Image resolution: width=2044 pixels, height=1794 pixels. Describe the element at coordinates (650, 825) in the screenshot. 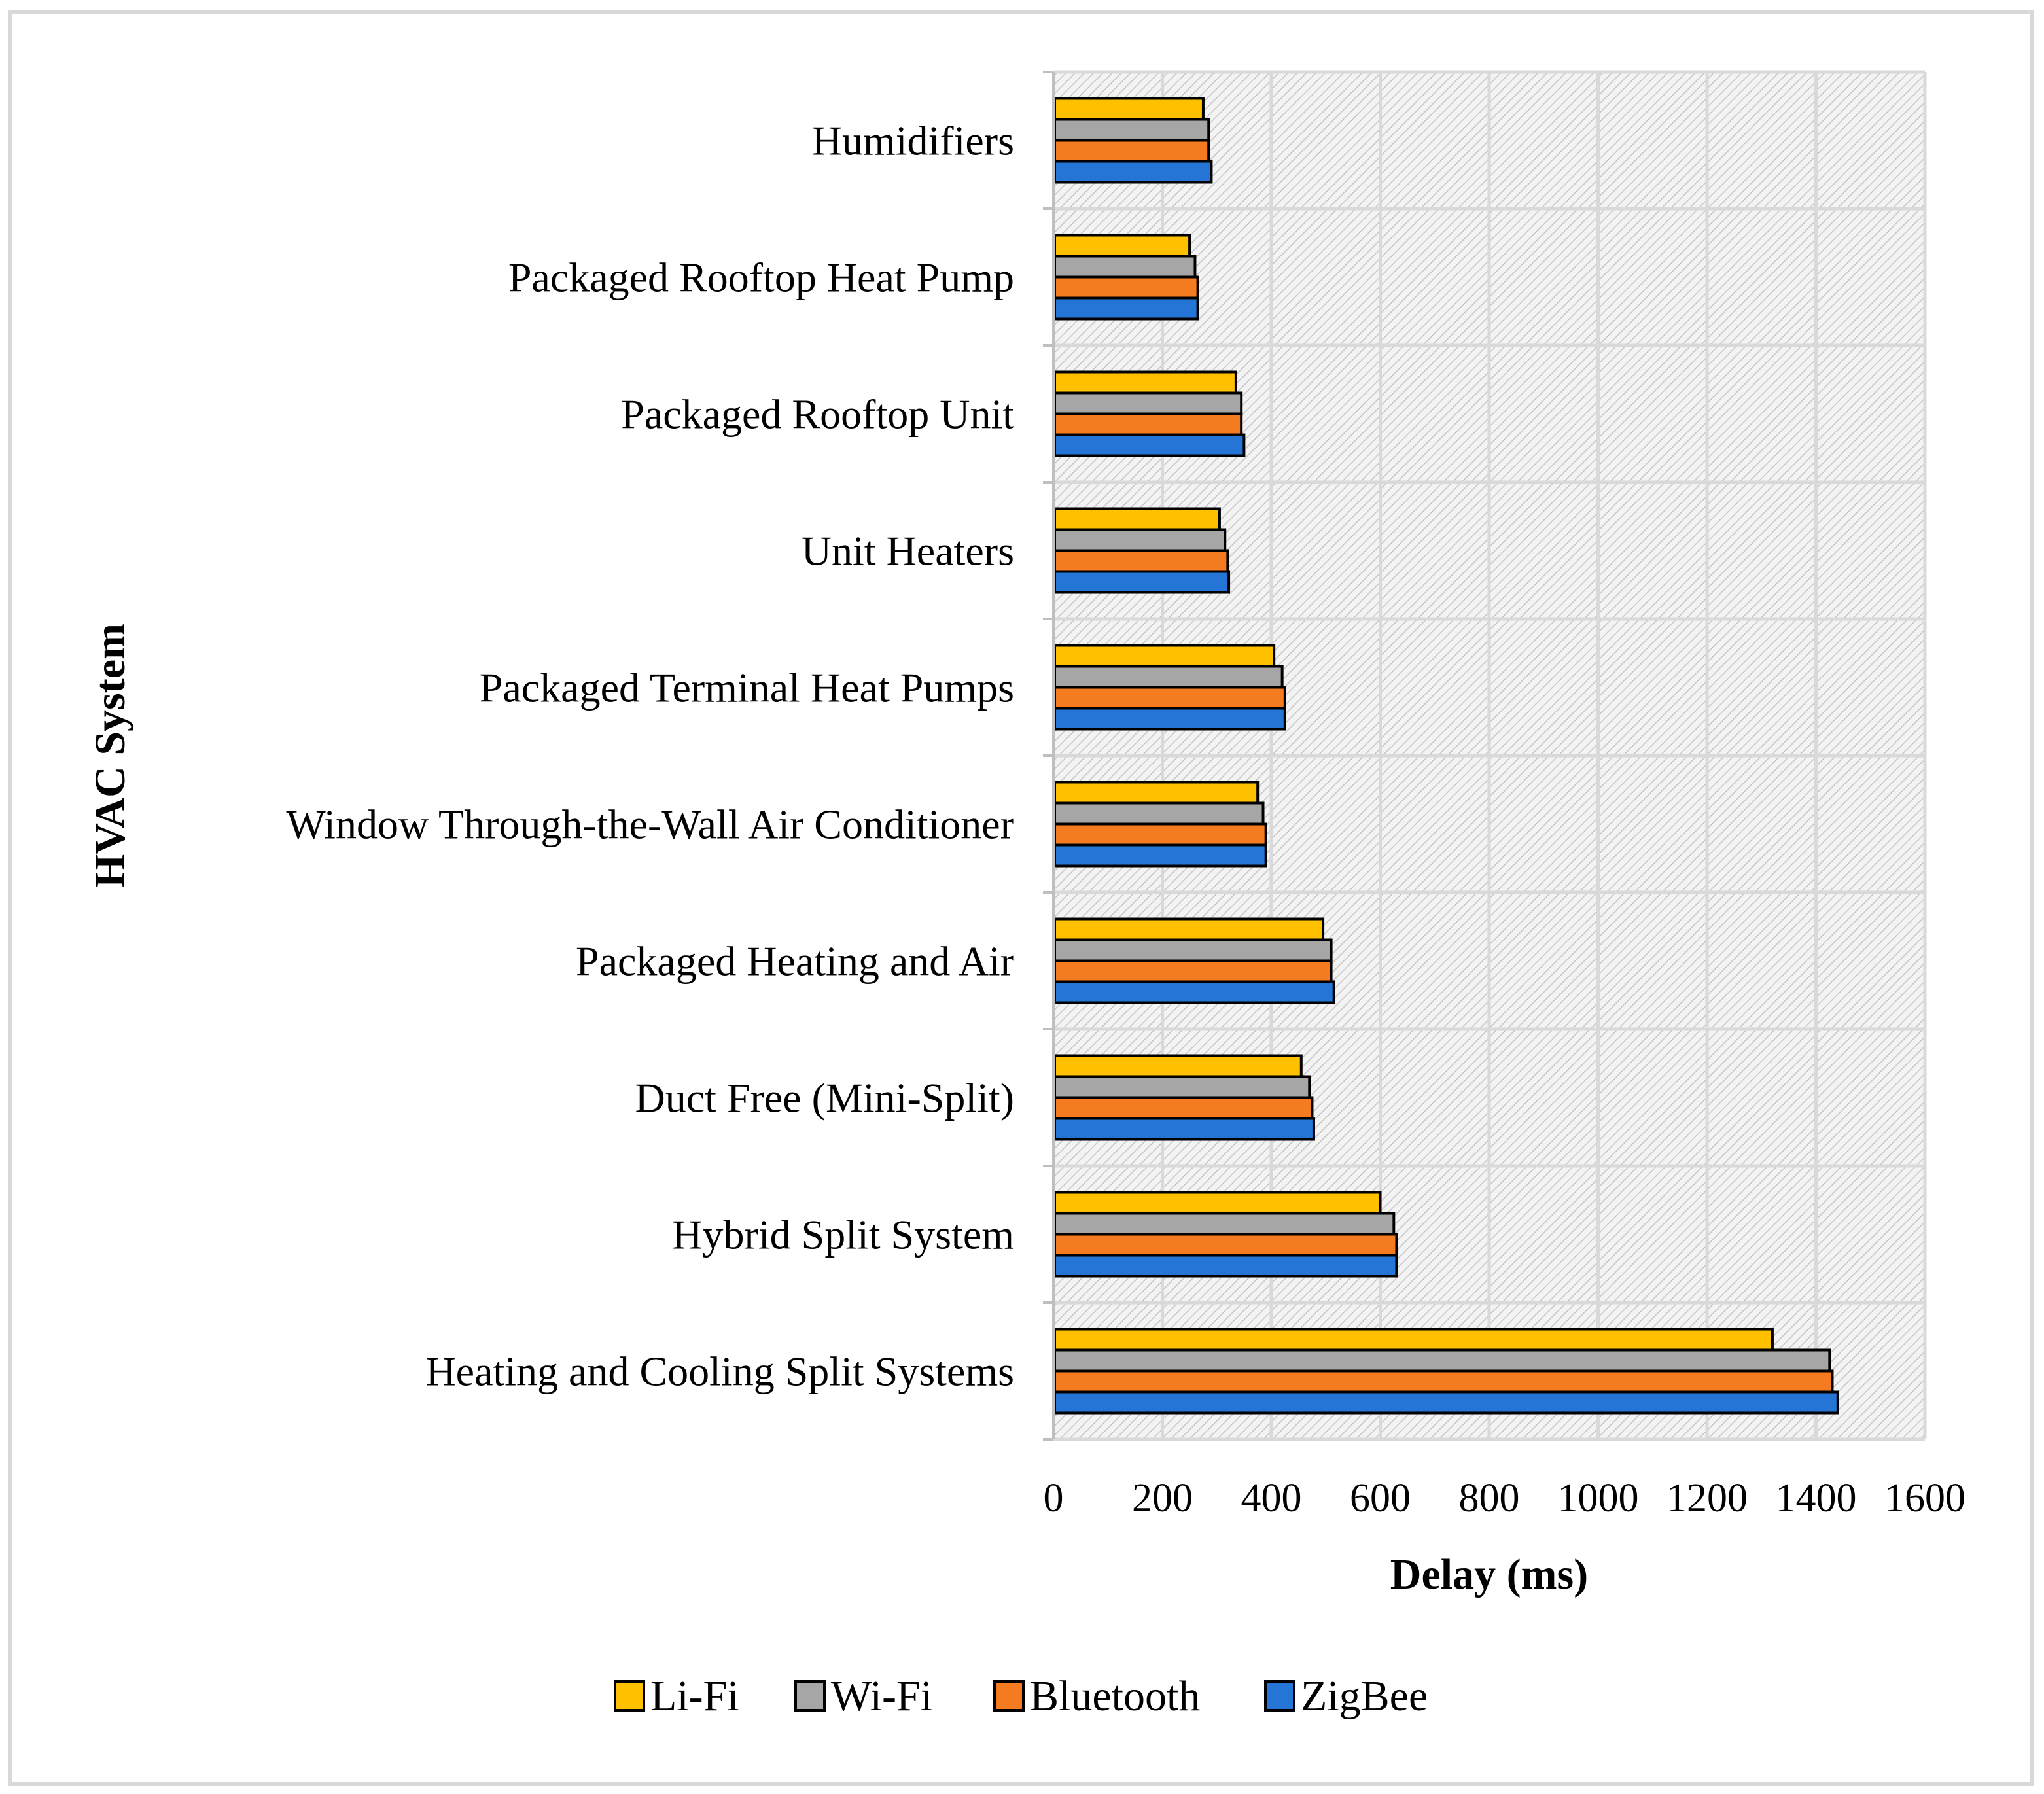

I see `category-label: Window Through-the-Wall Air Conditioner` at that location.